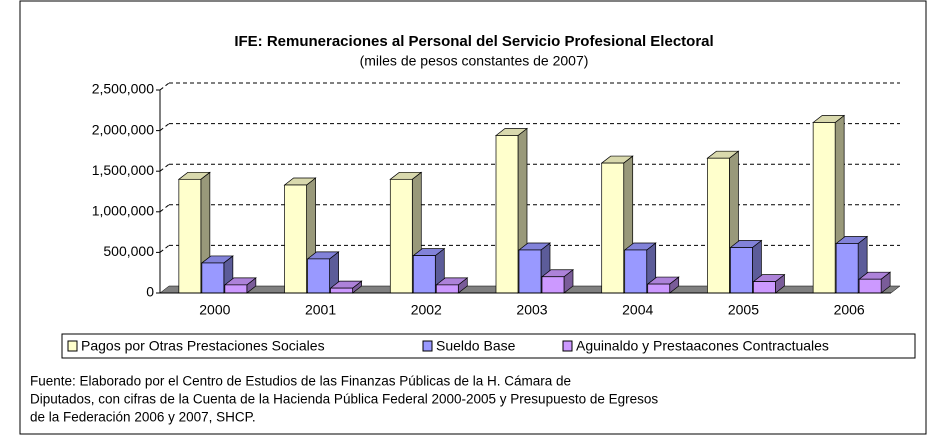 The height and width of the screenshot is (440, 937). I want to click on y-tick-label: 2,000,000, so click(123, 129).